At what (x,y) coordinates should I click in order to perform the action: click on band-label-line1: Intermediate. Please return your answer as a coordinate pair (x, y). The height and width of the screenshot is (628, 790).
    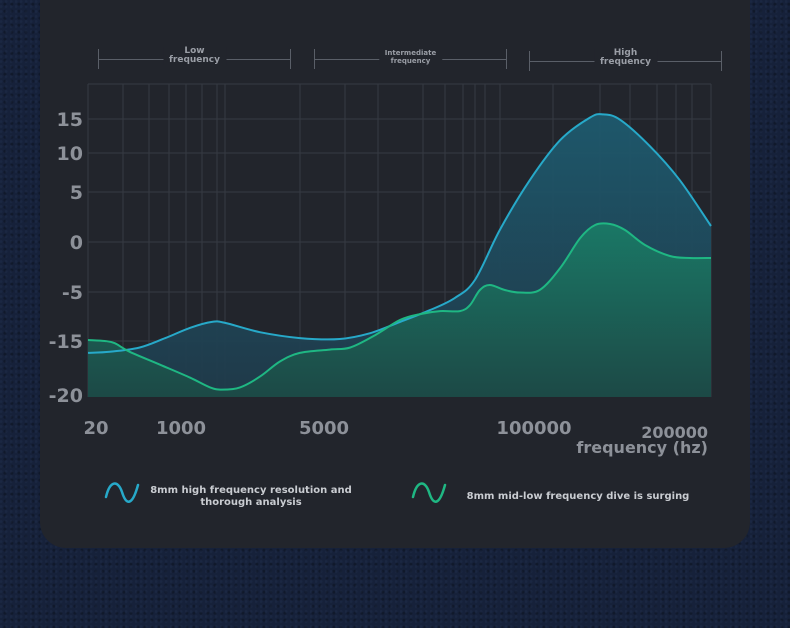
    Looking at the image, I should click on (410, 53).